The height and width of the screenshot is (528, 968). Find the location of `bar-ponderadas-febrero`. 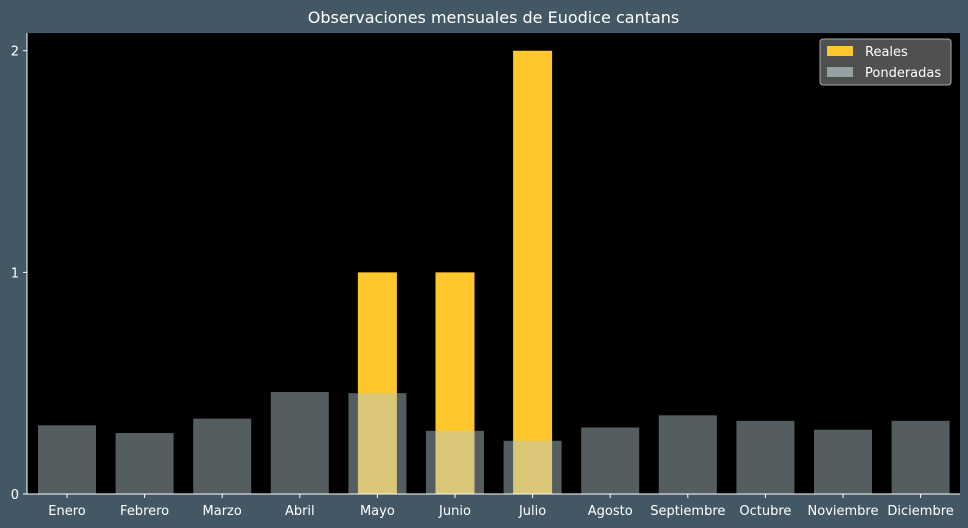

bar-ponderadas-febrero is located at coordinates (144, 463).